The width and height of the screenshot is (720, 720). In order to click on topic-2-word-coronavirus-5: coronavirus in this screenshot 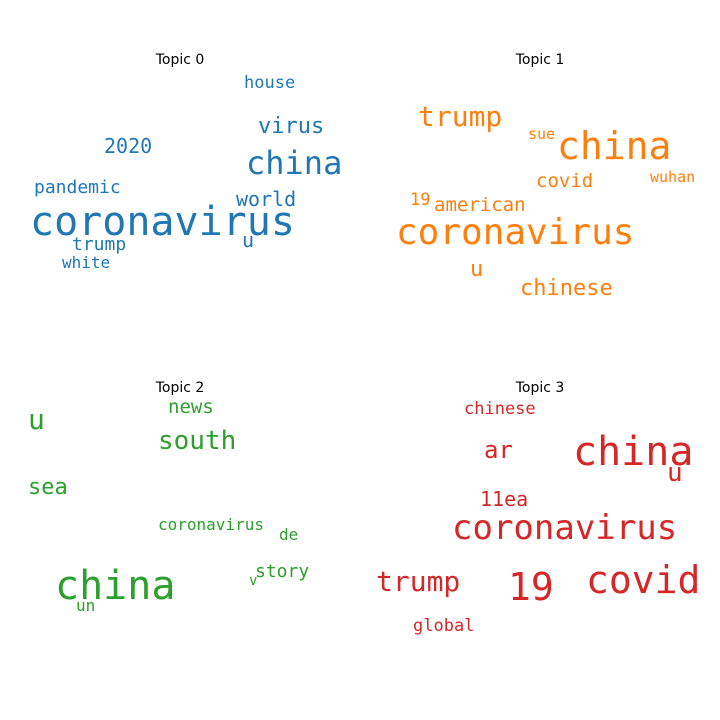, I will do `click(211, 524)`.